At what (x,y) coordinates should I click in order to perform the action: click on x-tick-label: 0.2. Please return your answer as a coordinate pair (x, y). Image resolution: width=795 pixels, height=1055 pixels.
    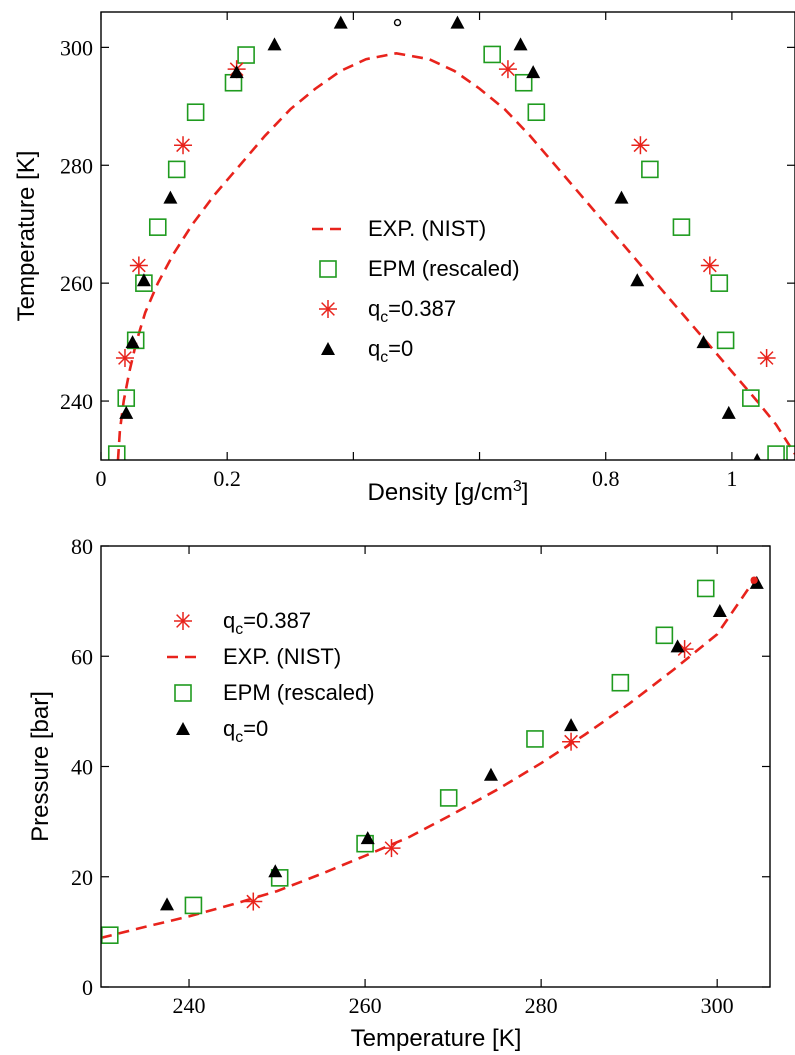
    Looking at the image, I should click on (227, 478).